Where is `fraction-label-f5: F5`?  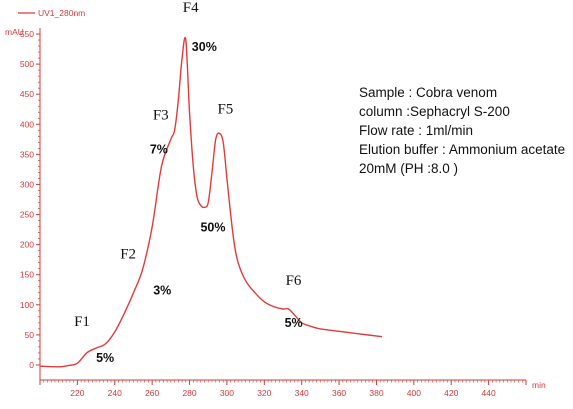
fraction-label-f5: F5 is located at coordinates (225, 109).